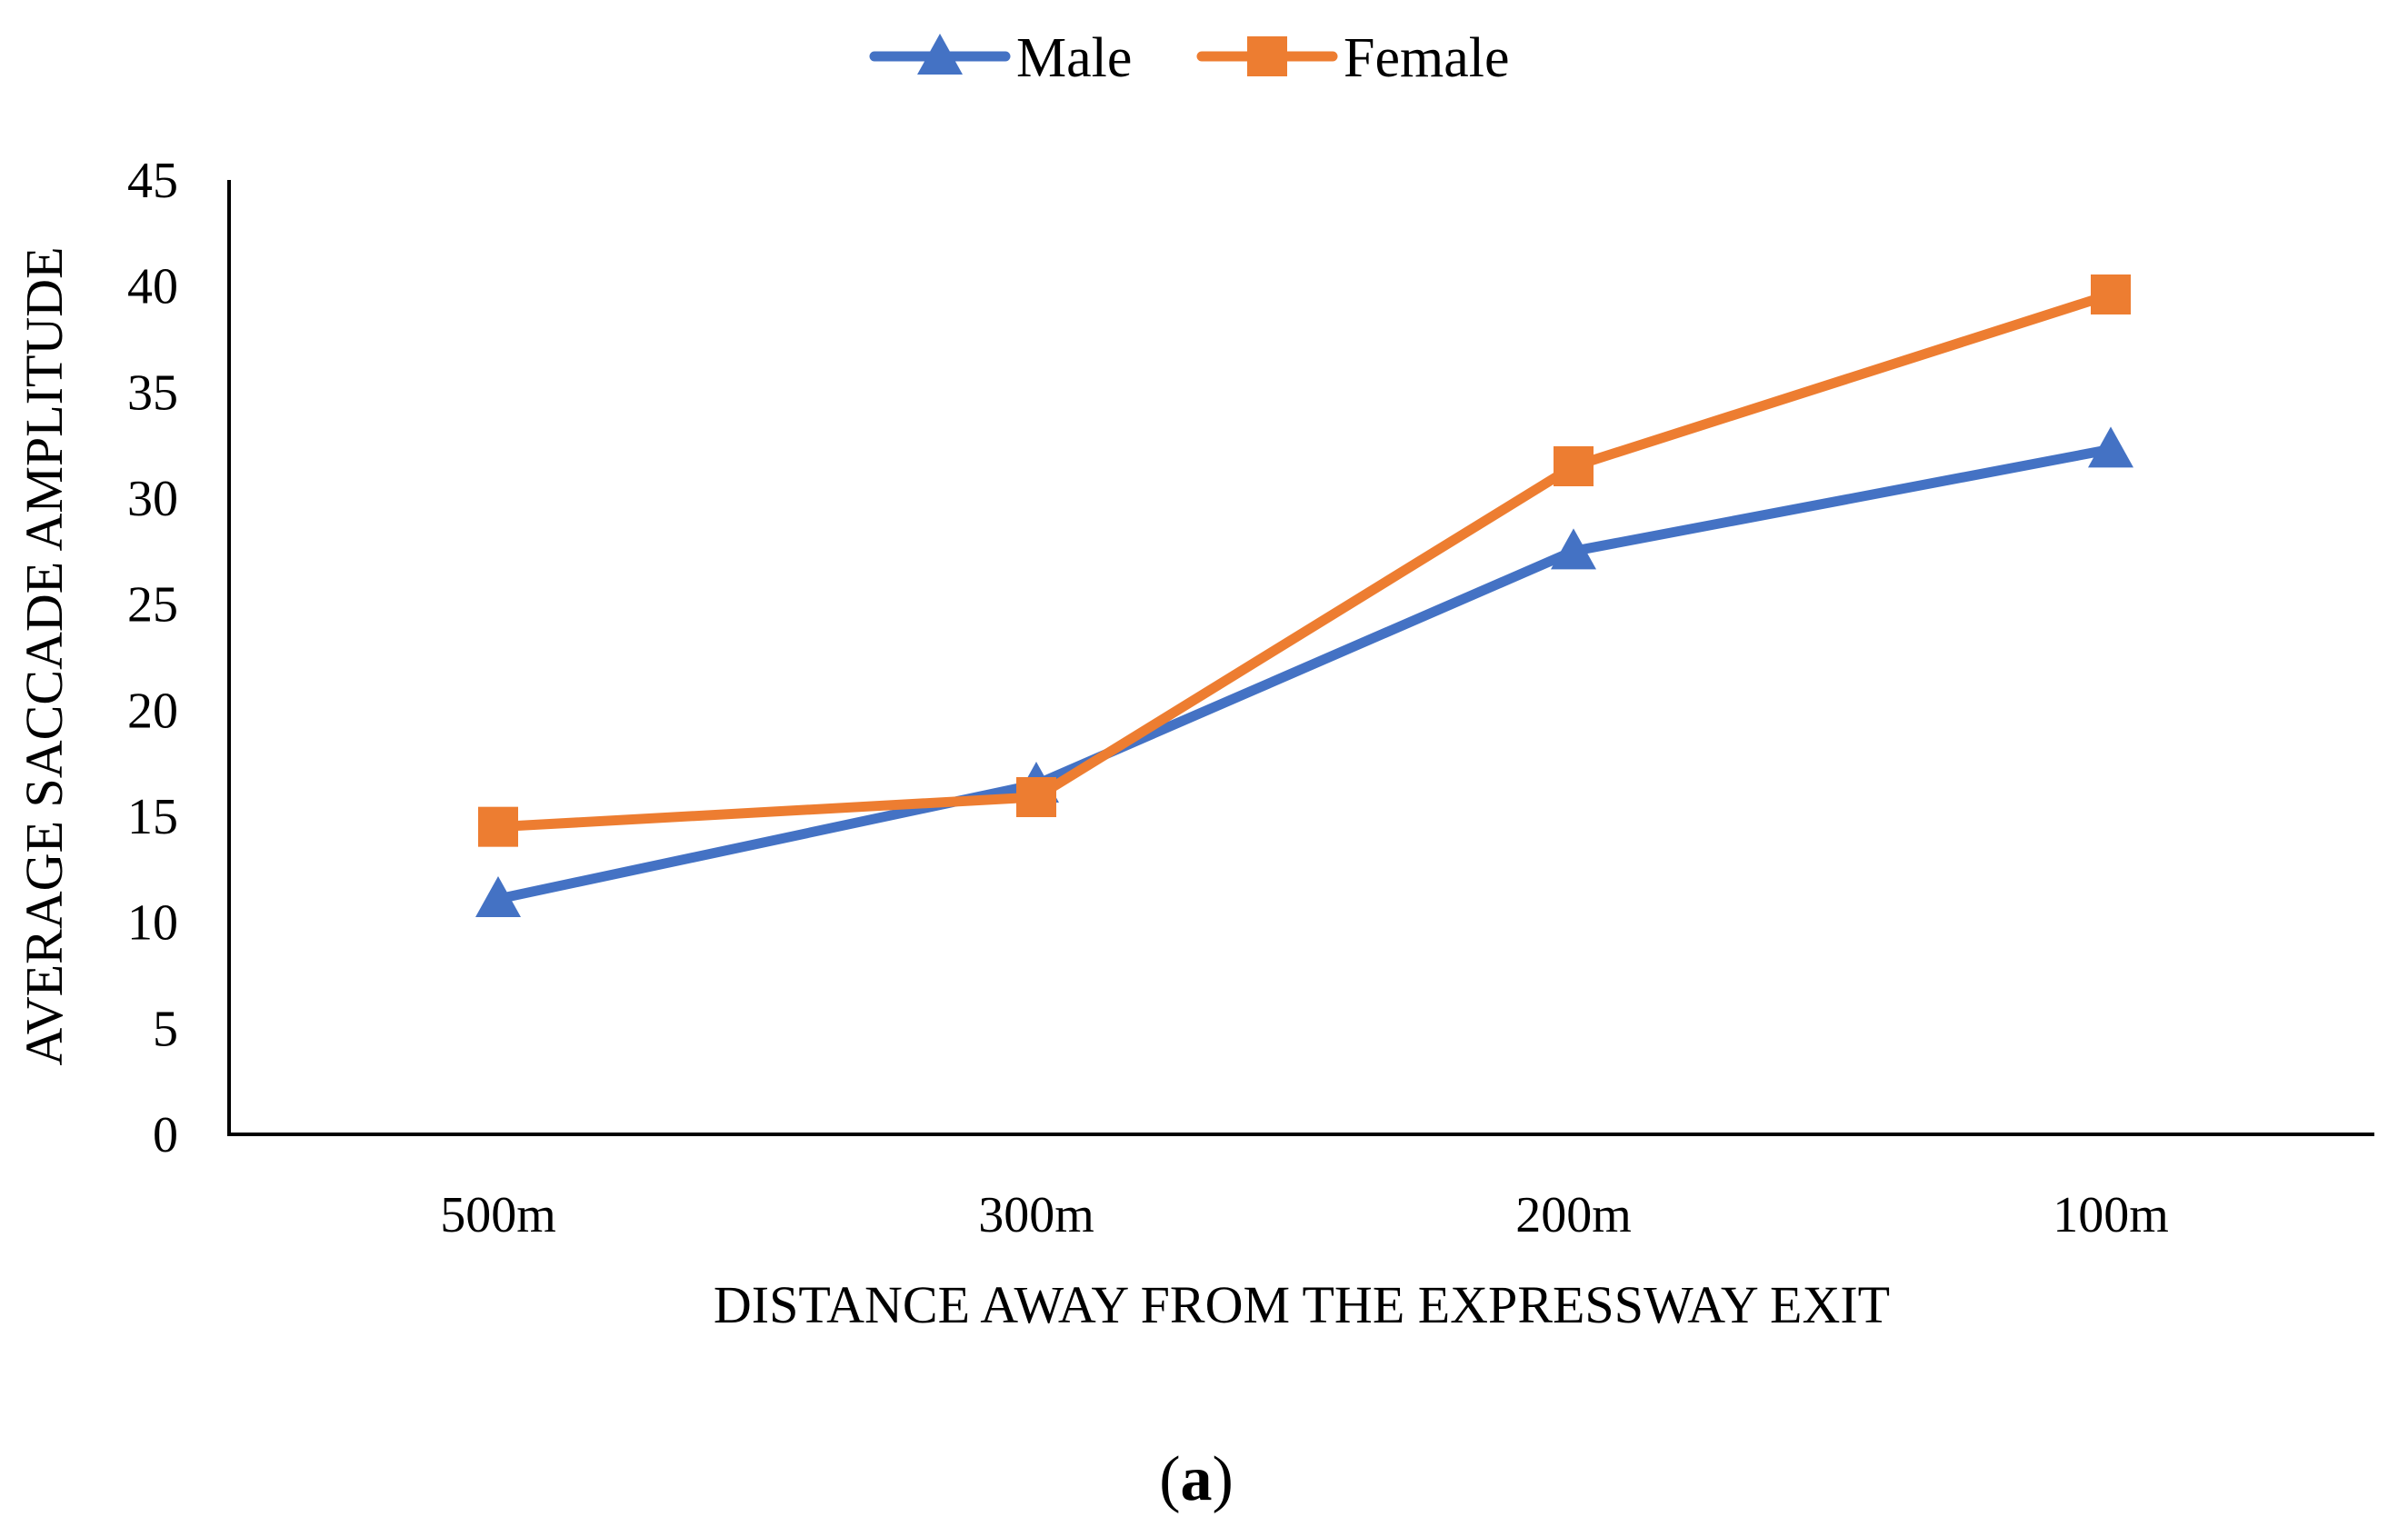 The image size is (2408, 1527). What do you see at coordinates (152, 817) in the screenshot?
I see `y-tick-label: 15` at bounding box center [152, 817].